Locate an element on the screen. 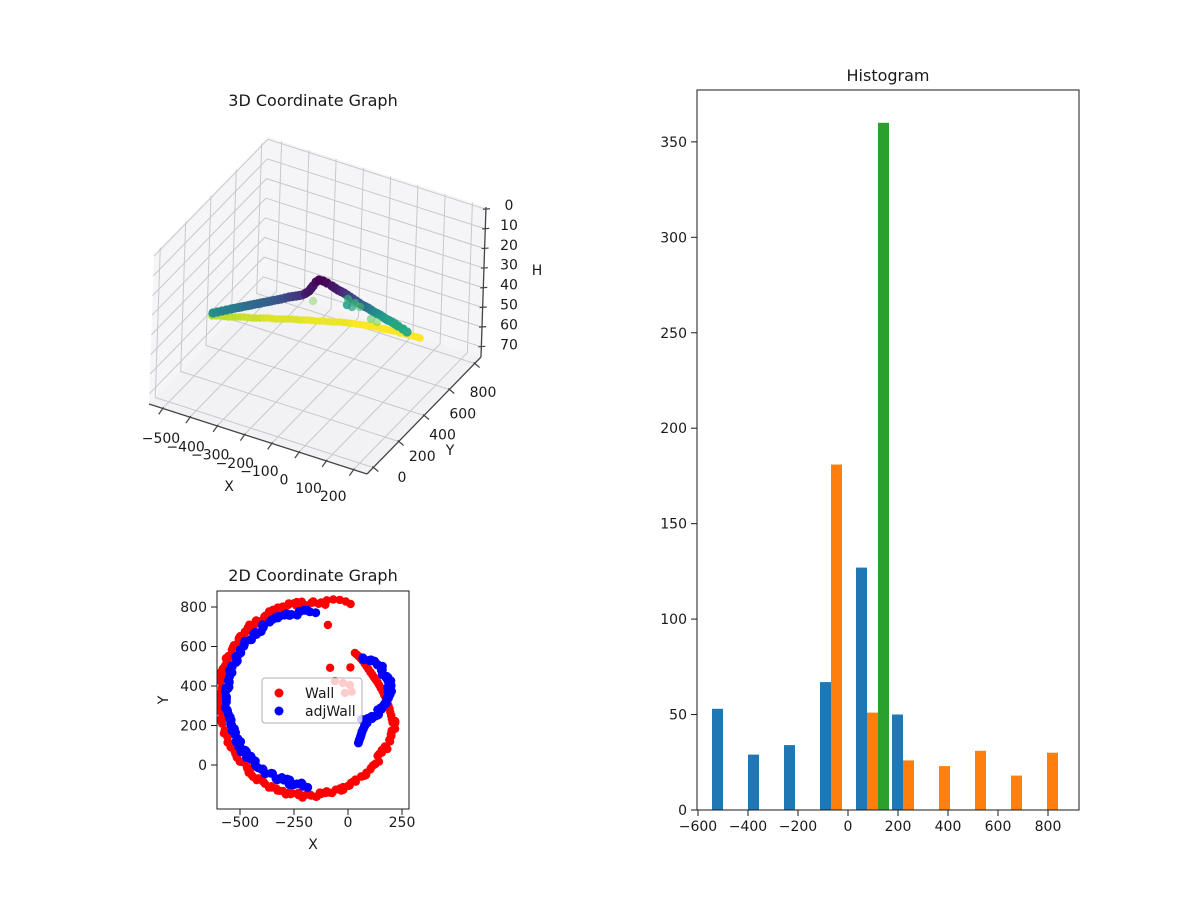  pane-back-wall is located at coordinates (374, 247).